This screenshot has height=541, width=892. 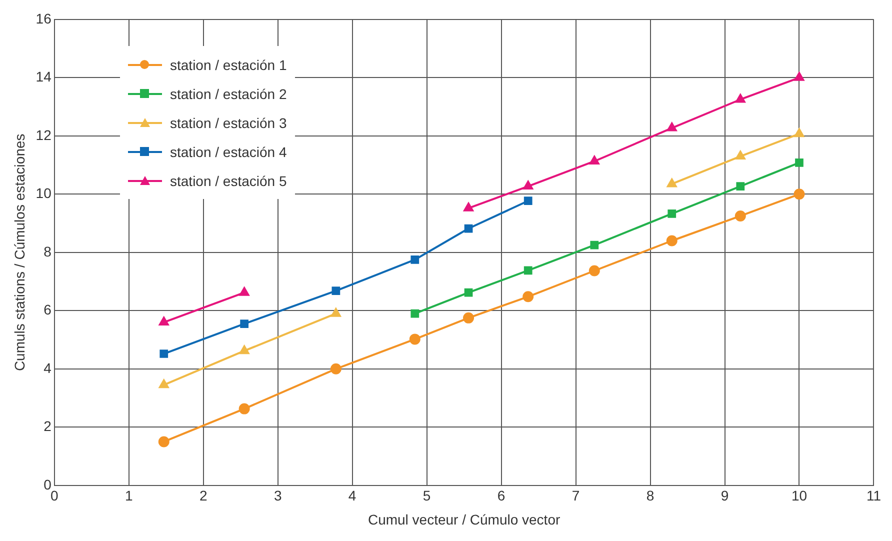 I want to click on legend-label: station / estación 5, so click(x=228, y=180).